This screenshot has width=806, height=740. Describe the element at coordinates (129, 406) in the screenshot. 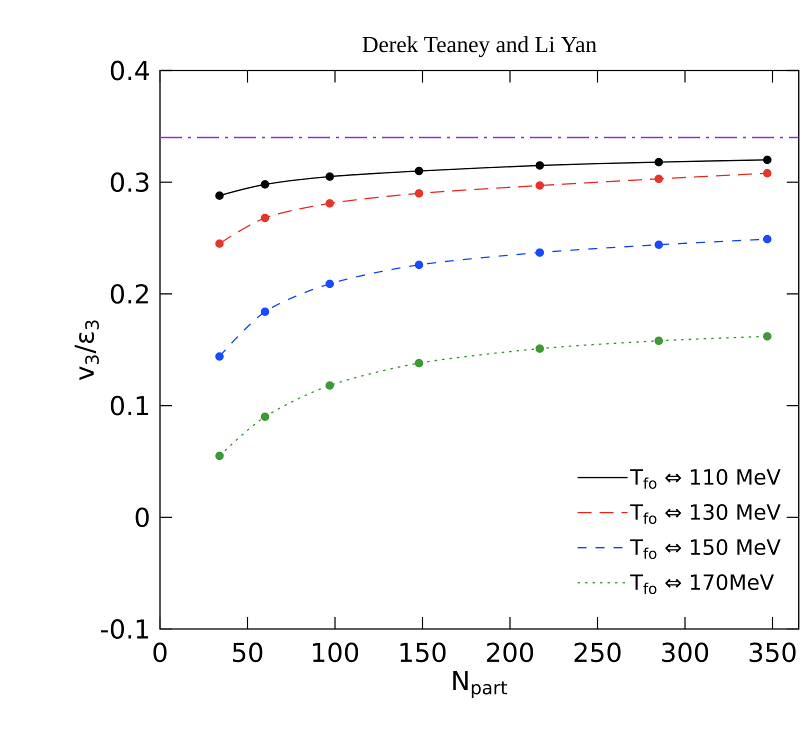

I see `y-tick-label: 0.1` at that location.